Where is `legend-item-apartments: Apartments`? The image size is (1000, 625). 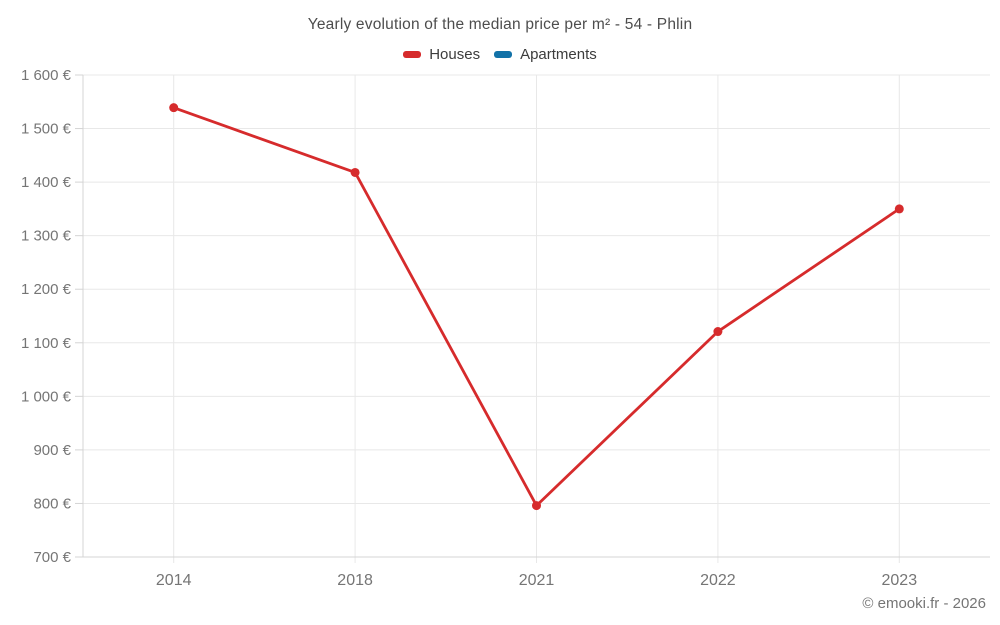
legend-item-apartments: Apartments is located at coordinates (545, 54).